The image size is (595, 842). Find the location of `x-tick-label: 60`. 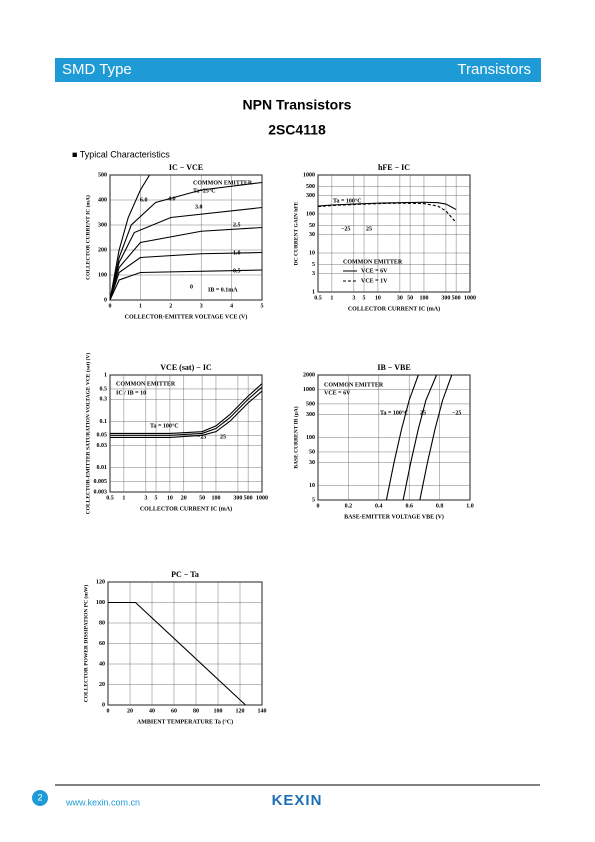

x-tick-label: 60 is located at coordinates (174, 711).